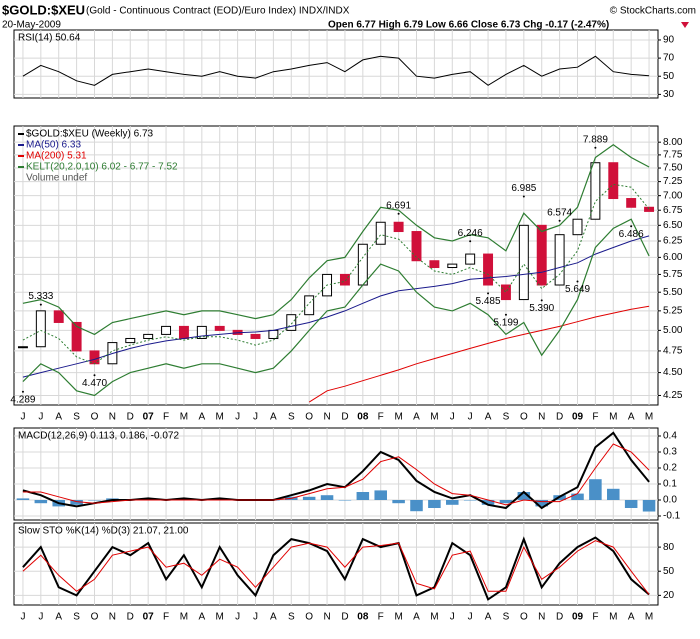 This screenshot has height=639, width=700. What do you see at coordinates (673, 274) in the screenshot?
I see `y-tick-label: 5.75` at bounding box center [673, 274].